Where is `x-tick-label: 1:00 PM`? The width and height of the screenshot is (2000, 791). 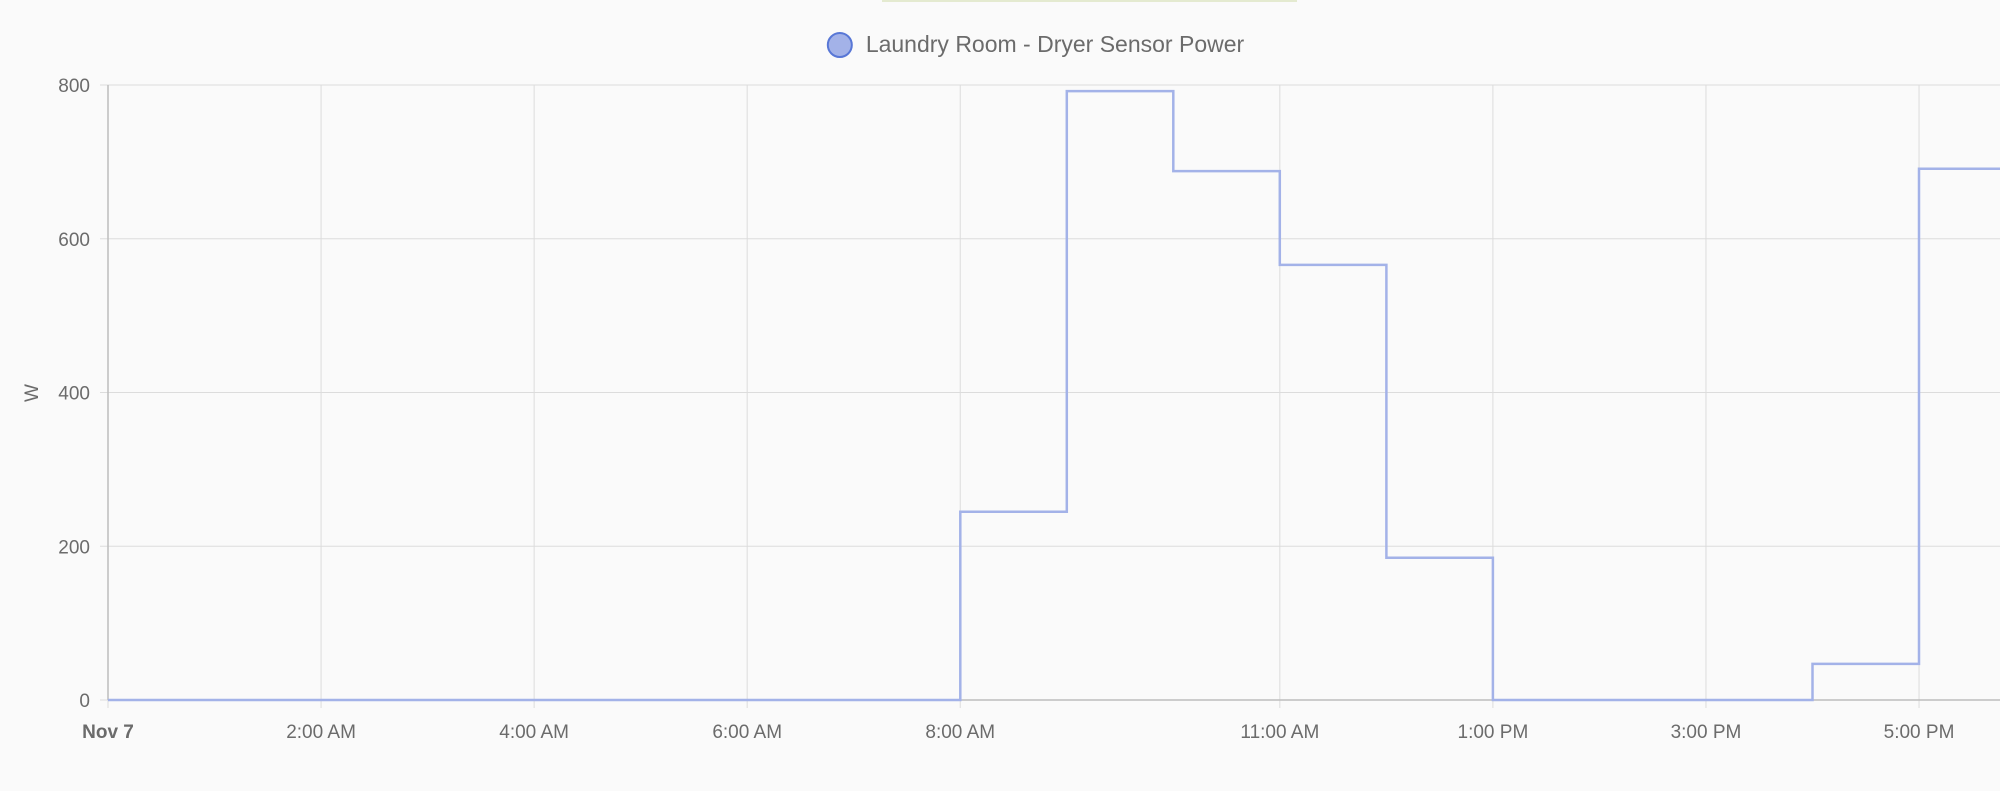
x-tick-label: 1:00 PM is located at coordinates (1493, 732).